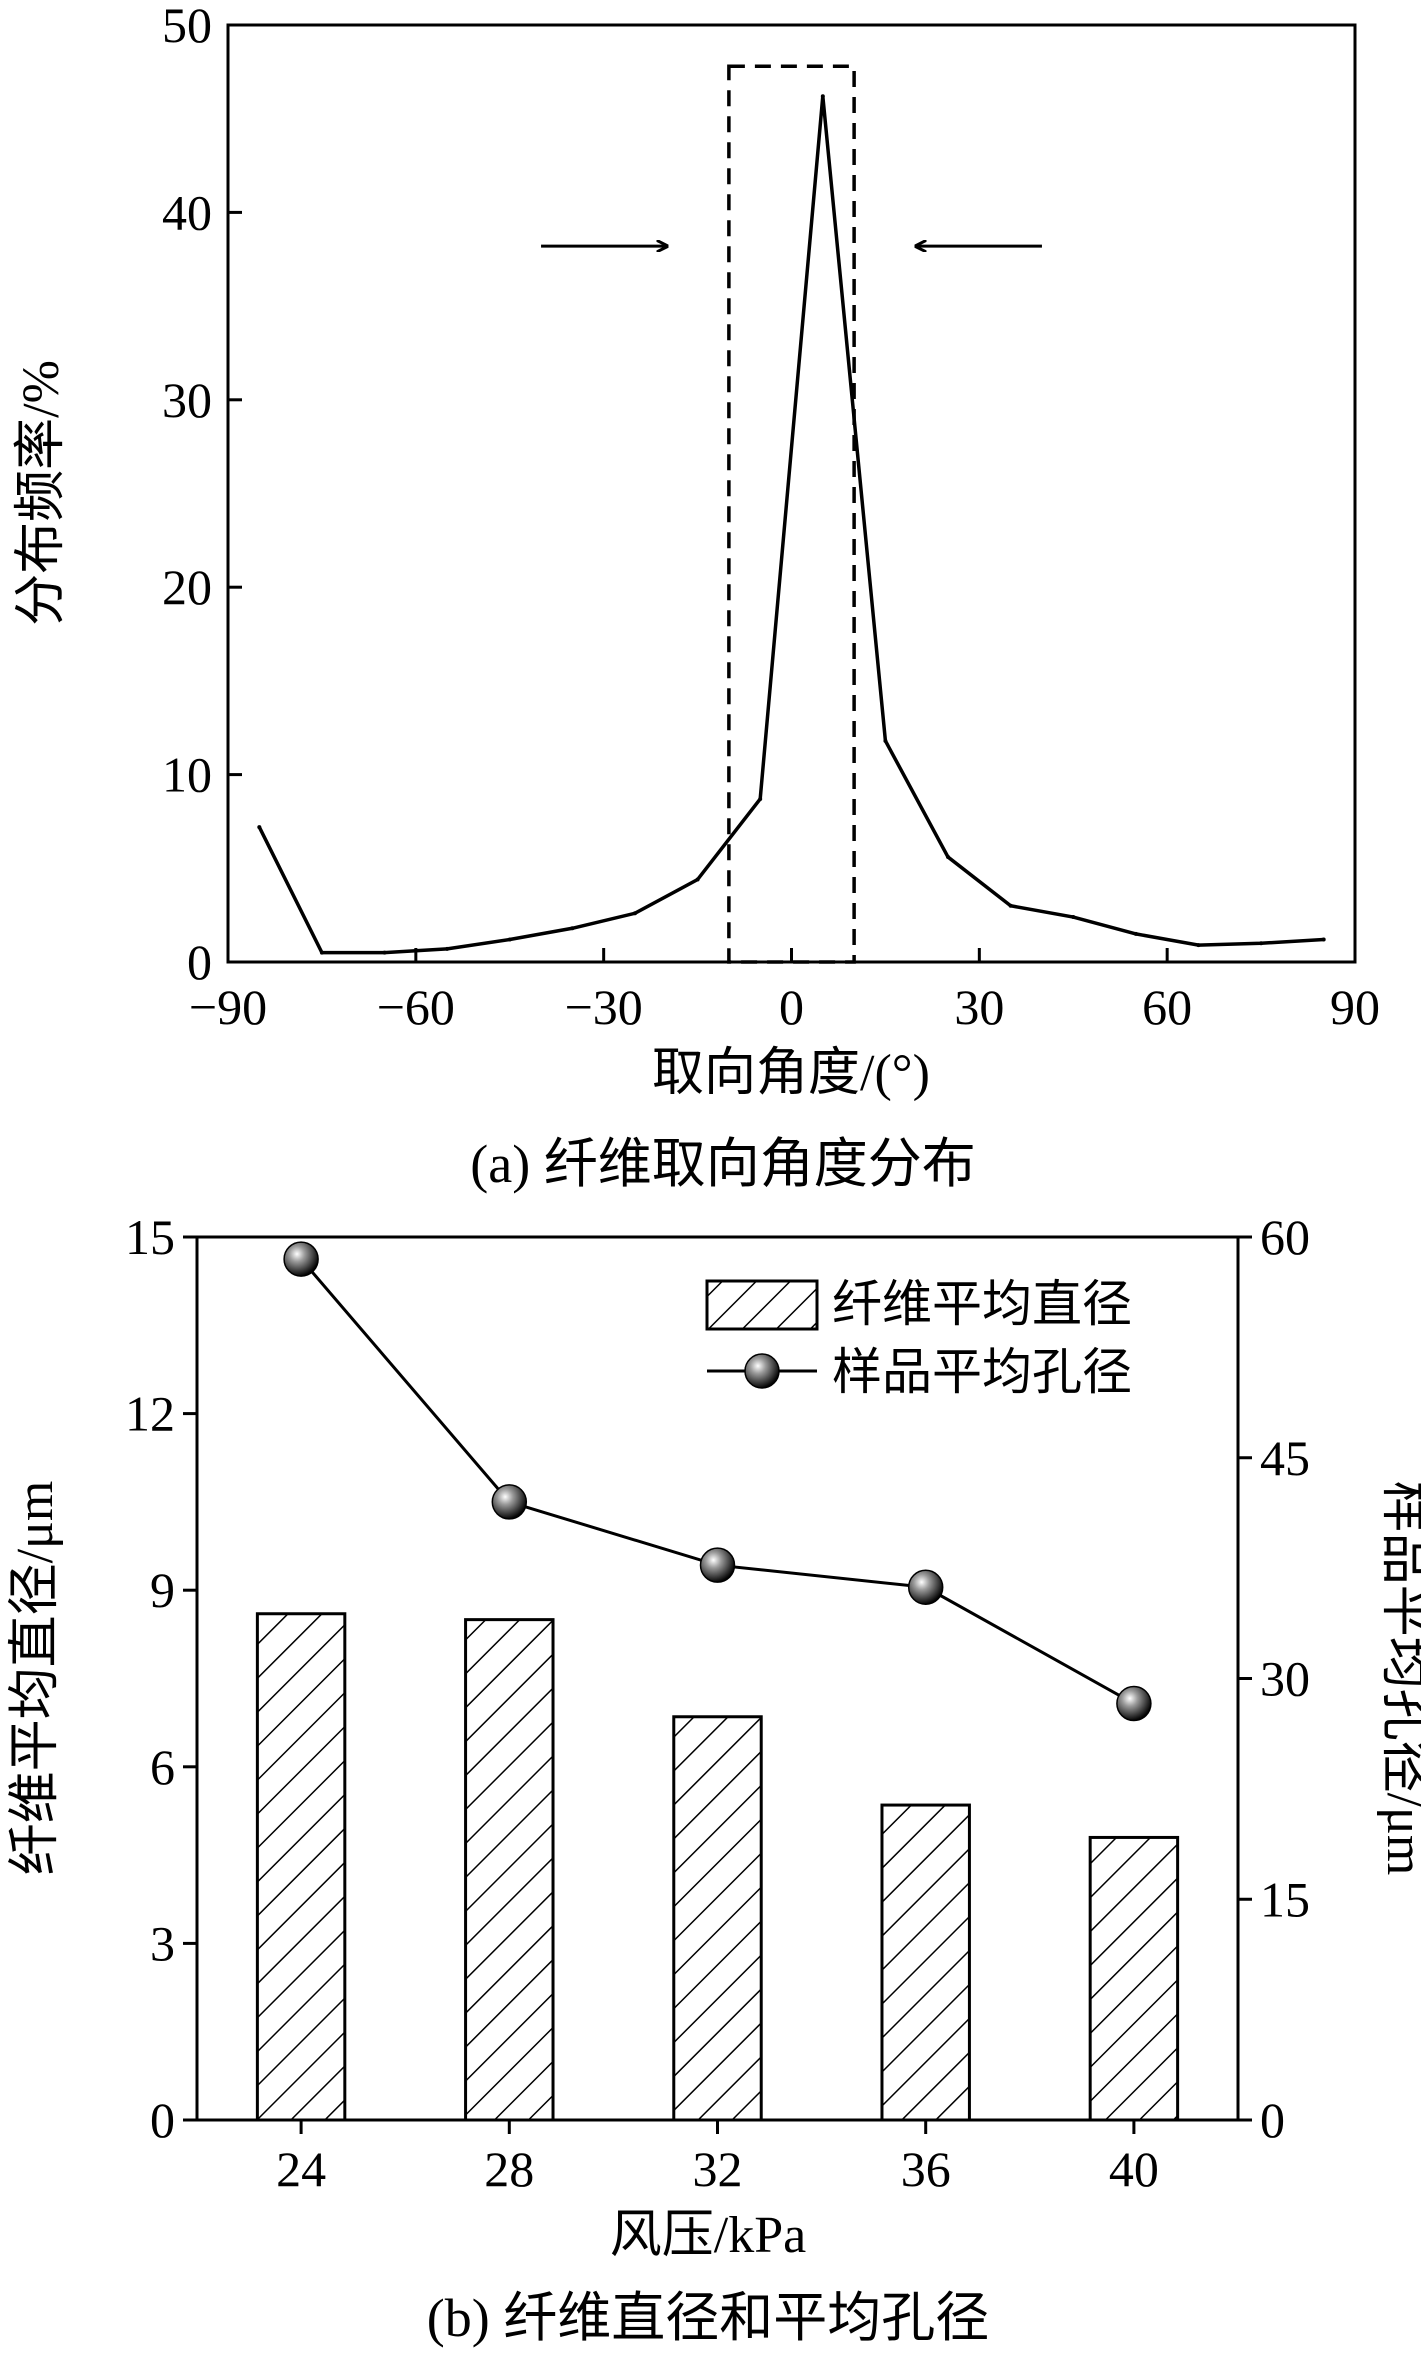 The width and height of the screenshot is (1421, 2359). I want to click on chart-b-line, so click(717, 1481).